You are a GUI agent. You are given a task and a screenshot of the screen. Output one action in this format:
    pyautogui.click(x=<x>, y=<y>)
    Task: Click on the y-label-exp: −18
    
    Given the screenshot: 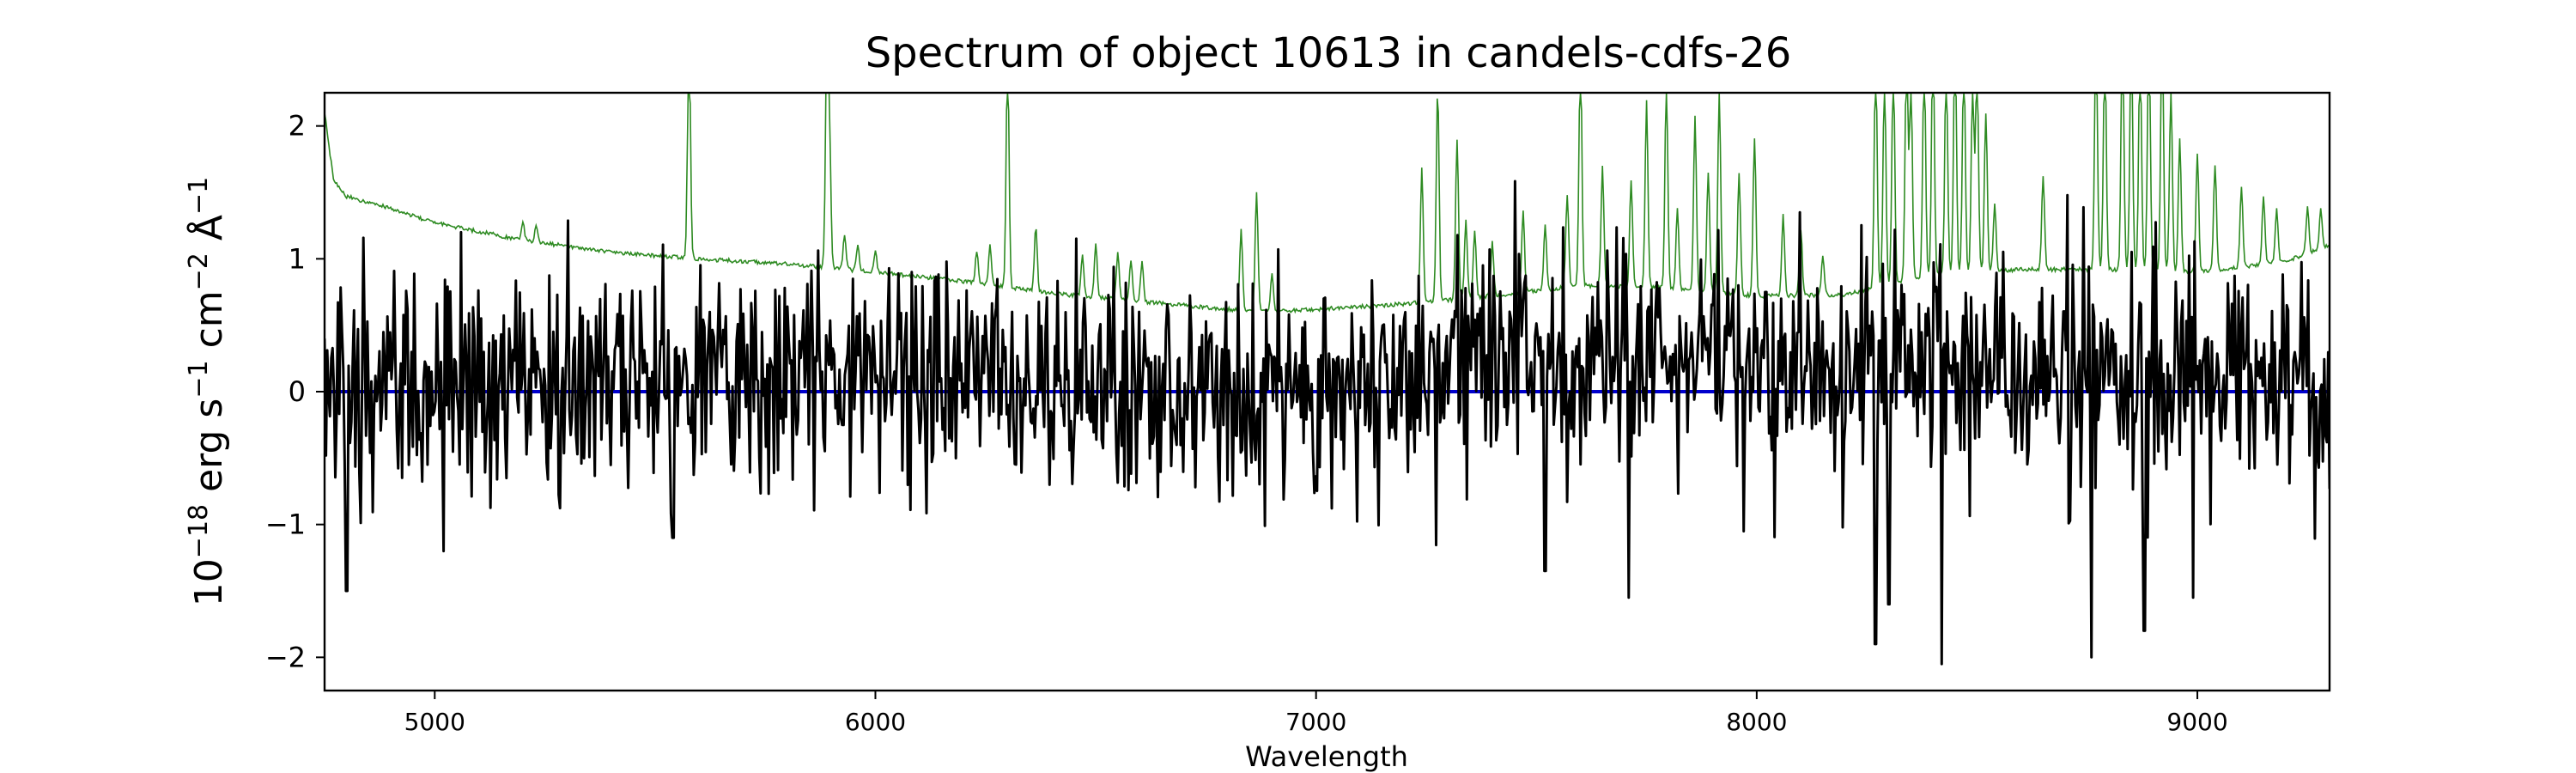 What is the action you would take?
    pyautogui.click(x=199, y=531)
    